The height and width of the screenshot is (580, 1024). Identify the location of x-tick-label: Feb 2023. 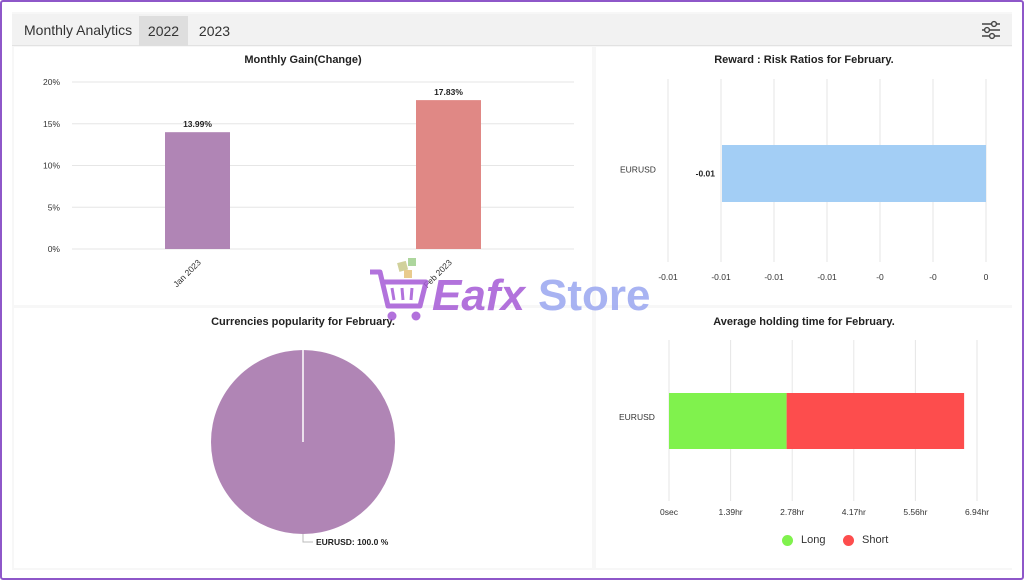
(437, 273).